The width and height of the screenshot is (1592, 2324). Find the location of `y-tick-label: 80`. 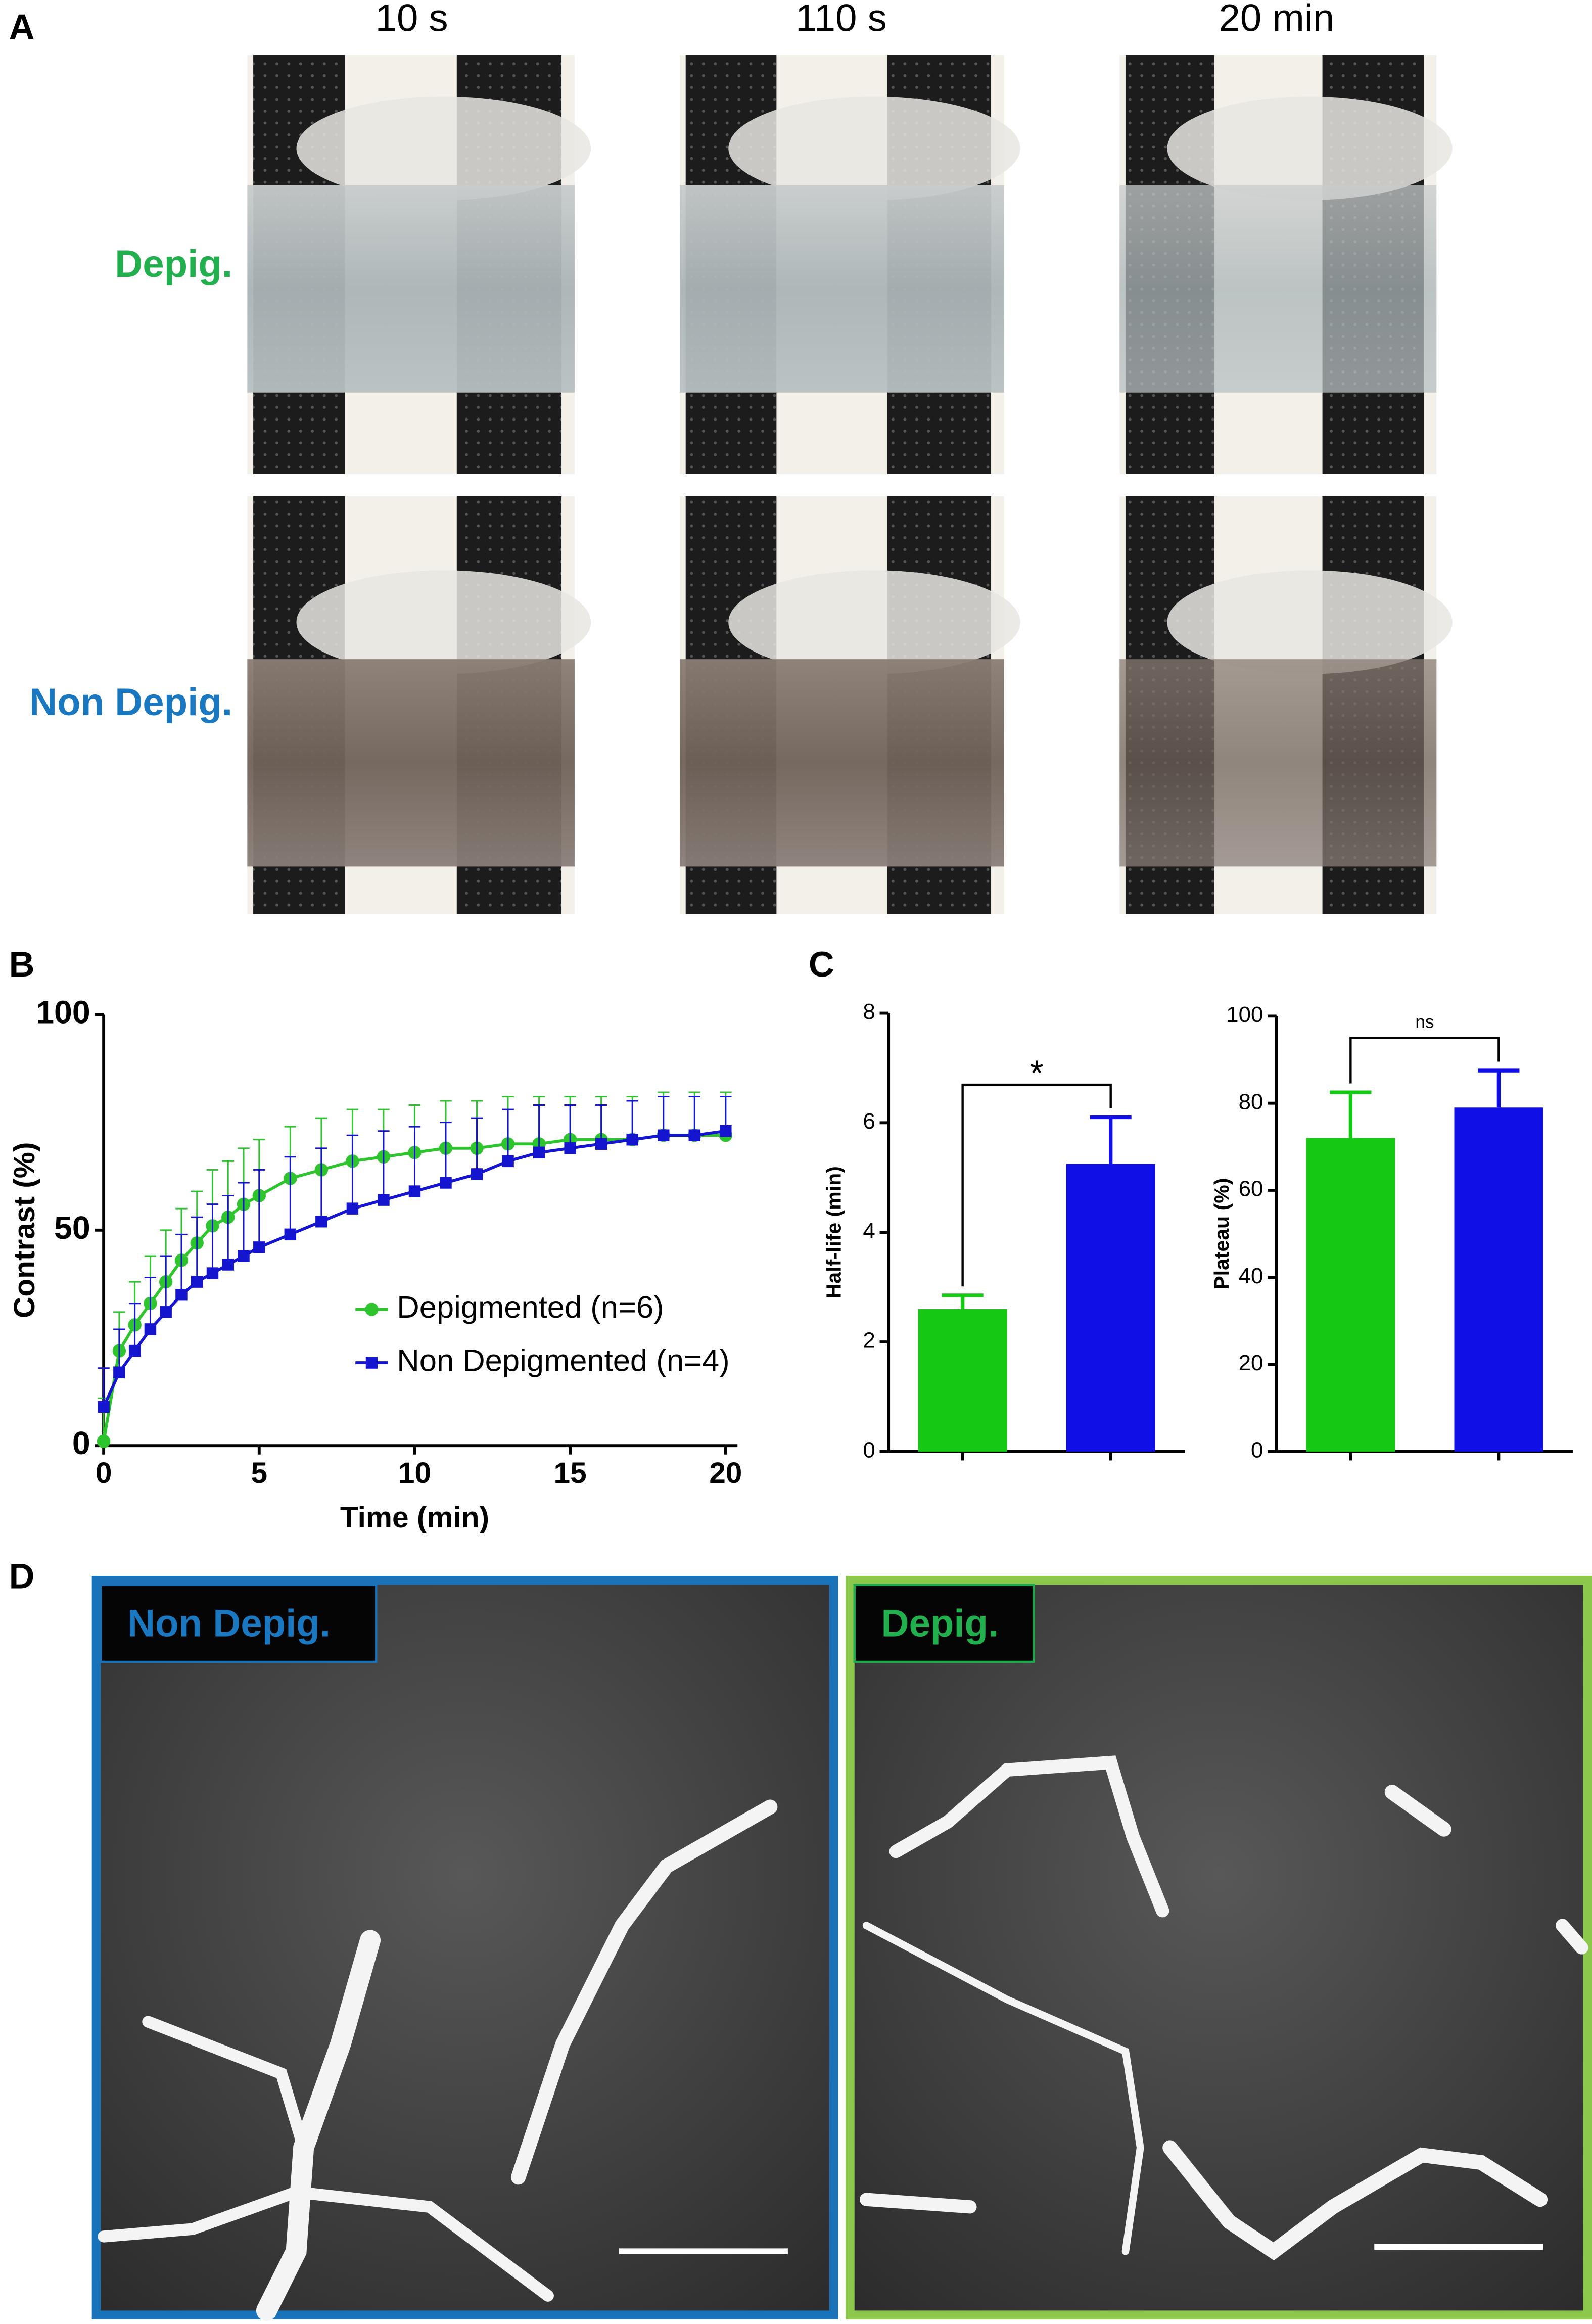

y-tick-label: 80 is located at coordinates (1251, 1101).